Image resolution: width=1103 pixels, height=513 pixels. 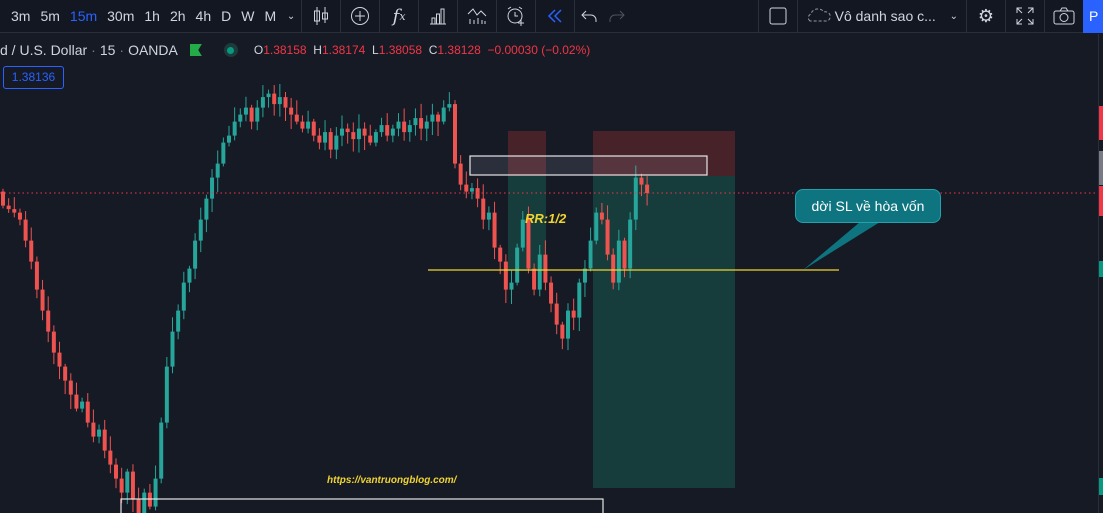 What do you see at coordinates (477, 16) in the screenshot?
I see `templates-icon` at bounding box center [477, 16].